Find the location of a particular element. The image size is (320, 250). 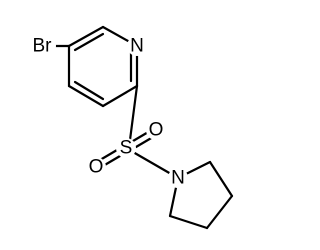

atom-label: S is located at coordinates (126, 148).